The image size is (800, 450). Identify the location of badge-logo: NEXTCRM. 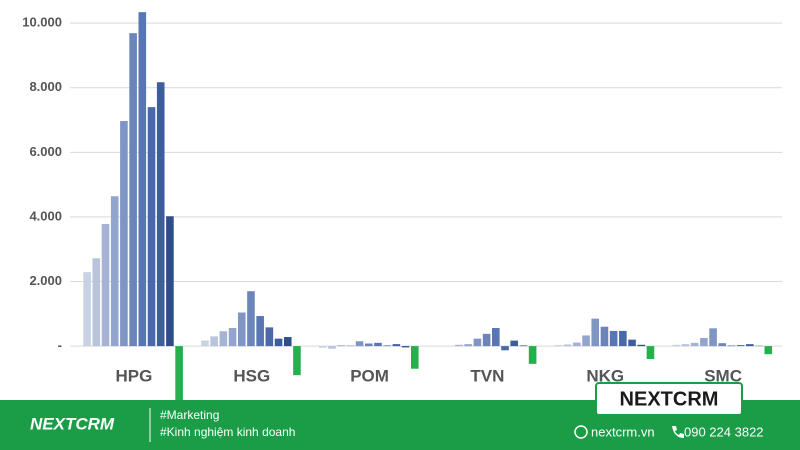
(669, 399).